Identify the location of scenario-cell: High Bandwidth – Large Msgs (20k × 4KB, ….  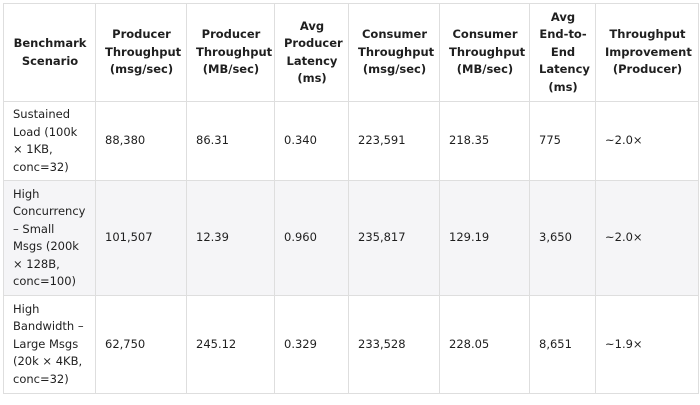
(49, 344).